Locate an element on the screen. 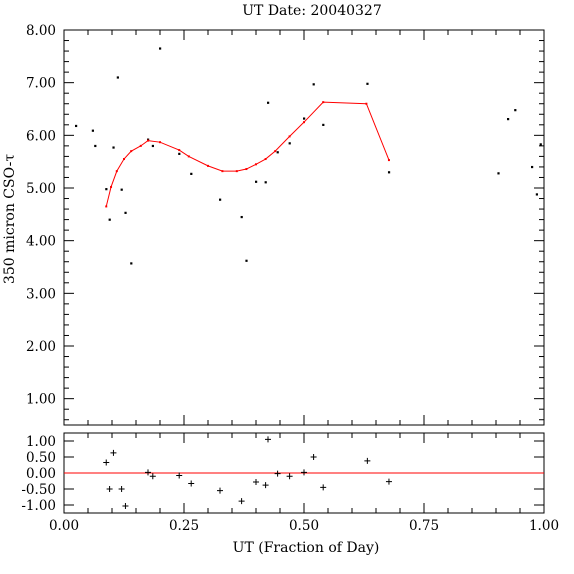 The width and height of the screenshot is (574, 574). x-tick-label: 0.50 is located at coordinates (304, 526).